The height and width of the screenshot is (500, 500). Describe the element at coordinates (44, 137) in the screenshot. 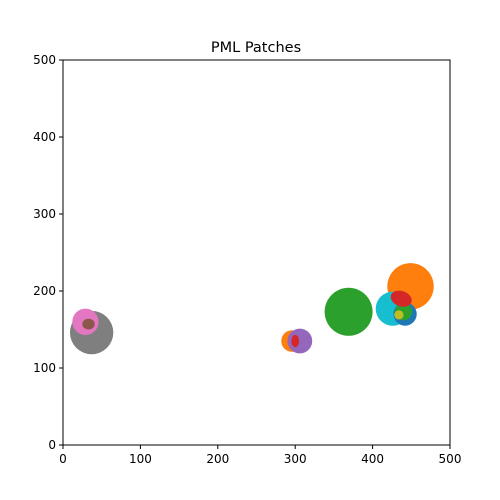

I see `y-tick-label: 400` at that location.